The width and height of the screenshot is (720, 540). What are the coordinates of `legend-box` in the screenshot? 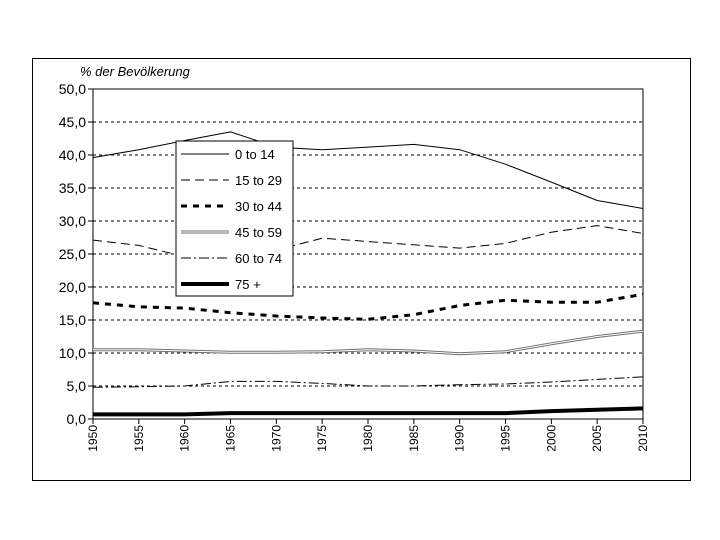 It's located at (234, 218).